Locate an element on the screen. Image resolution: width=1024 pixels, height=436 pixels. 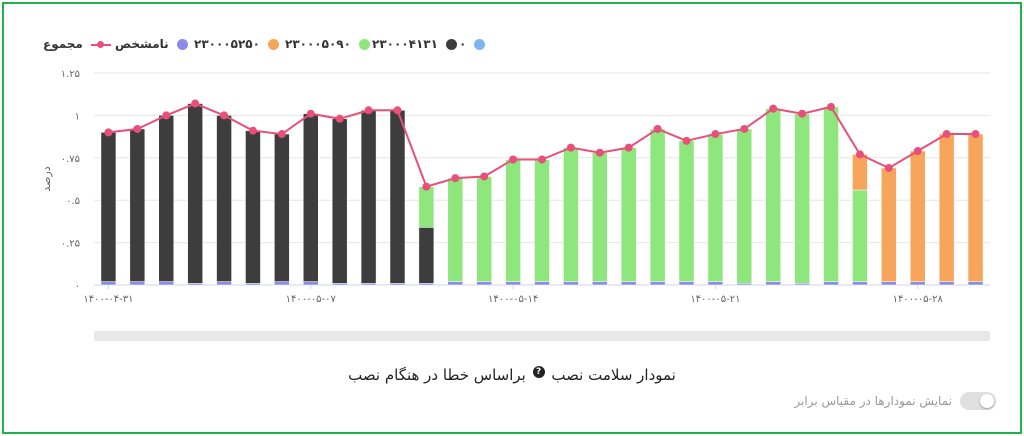
legend-item-unknown: نامشخص is located at coordinates (151, 44).